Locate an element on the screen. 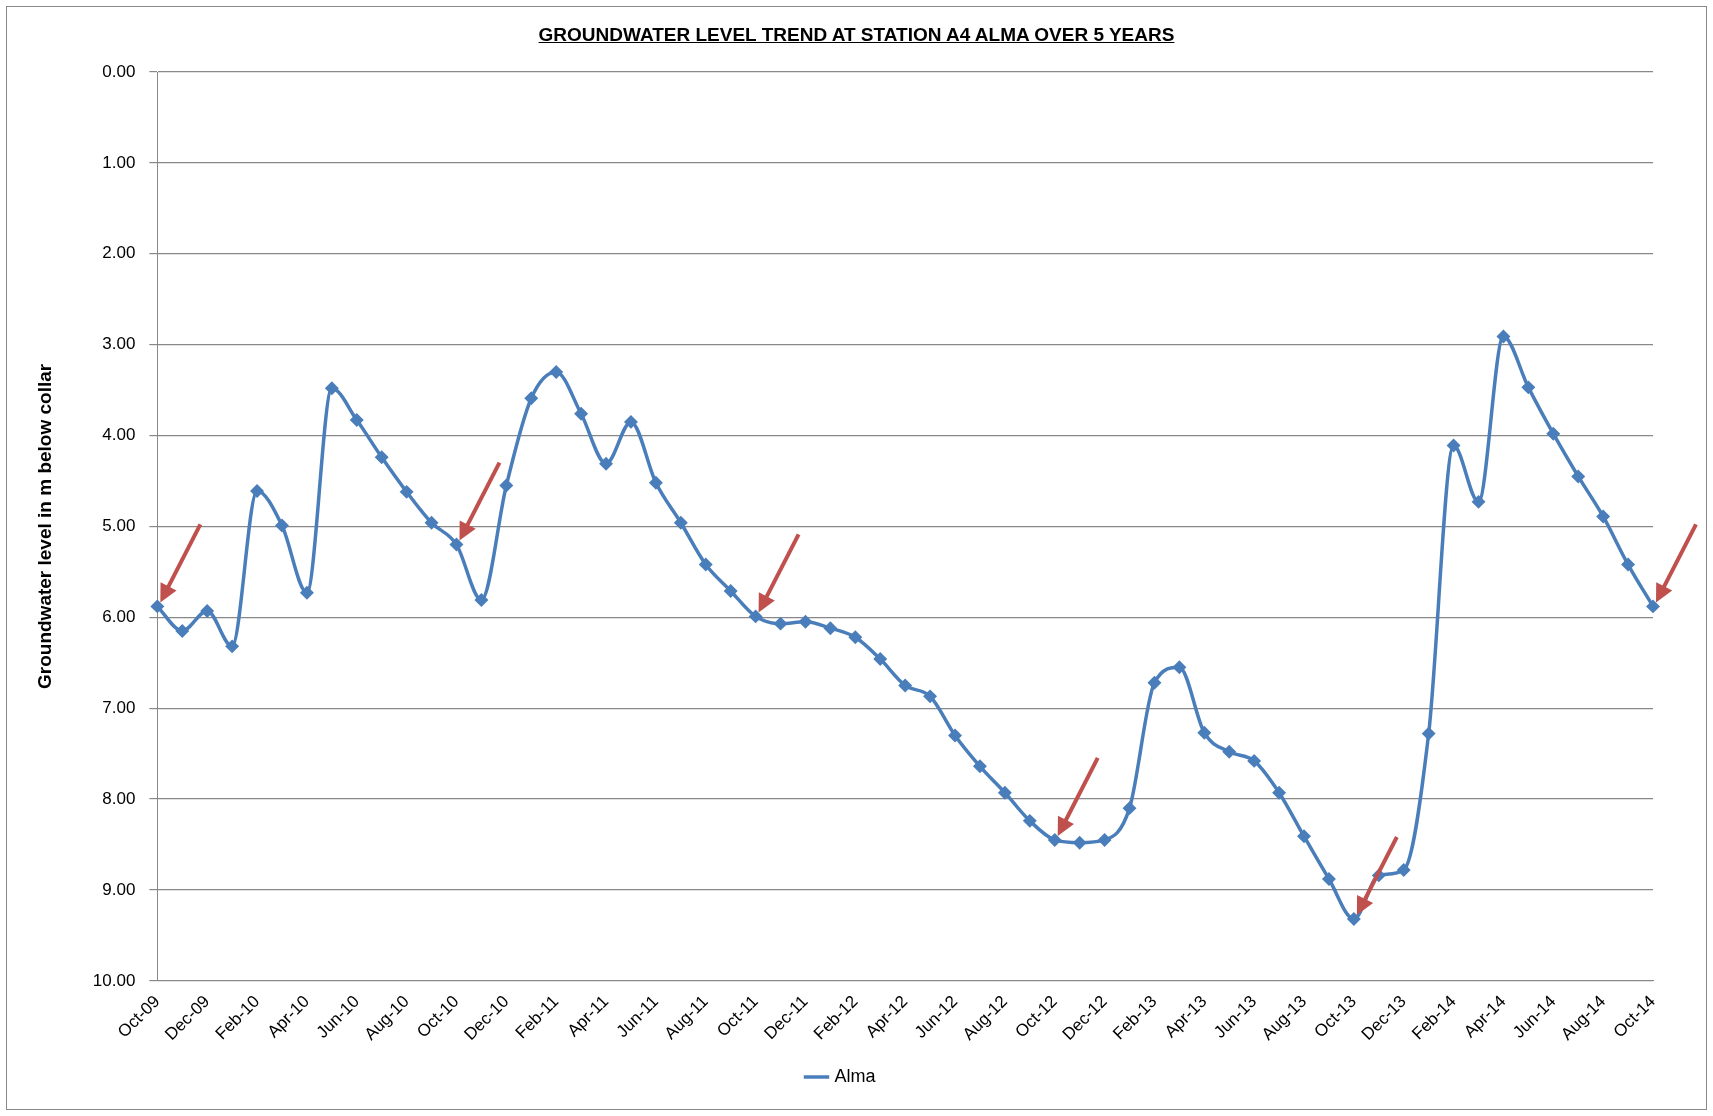  y-tick-label: 6.00 is located at coordinates (119, 616).